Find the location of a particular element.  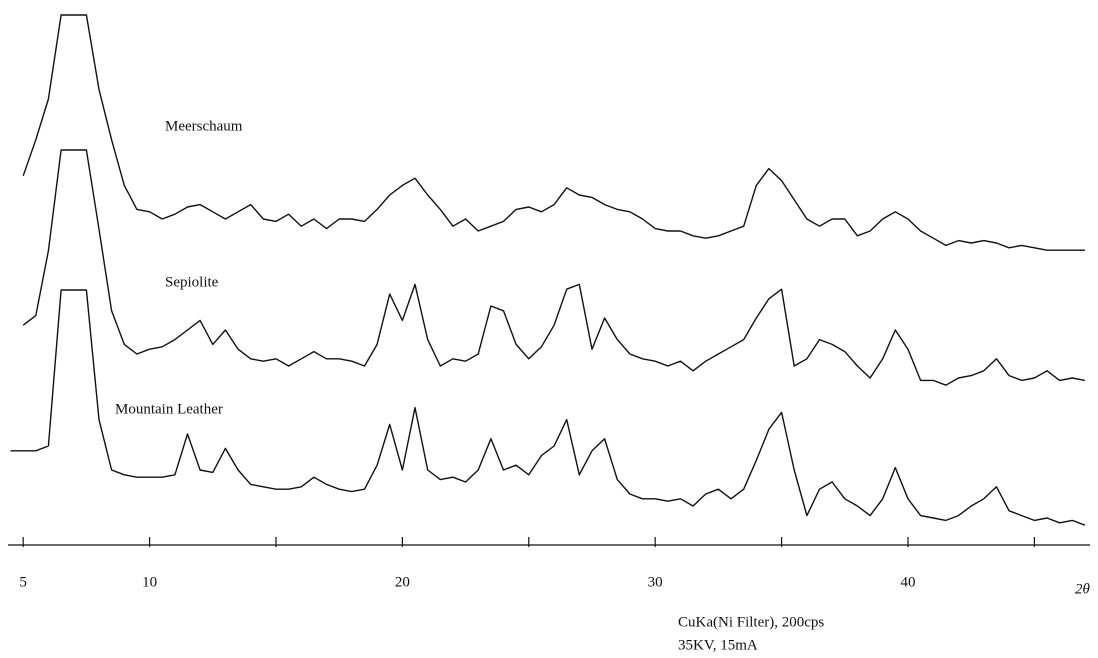

series-label: Mountain Leather is located at coordinates (169, 409).